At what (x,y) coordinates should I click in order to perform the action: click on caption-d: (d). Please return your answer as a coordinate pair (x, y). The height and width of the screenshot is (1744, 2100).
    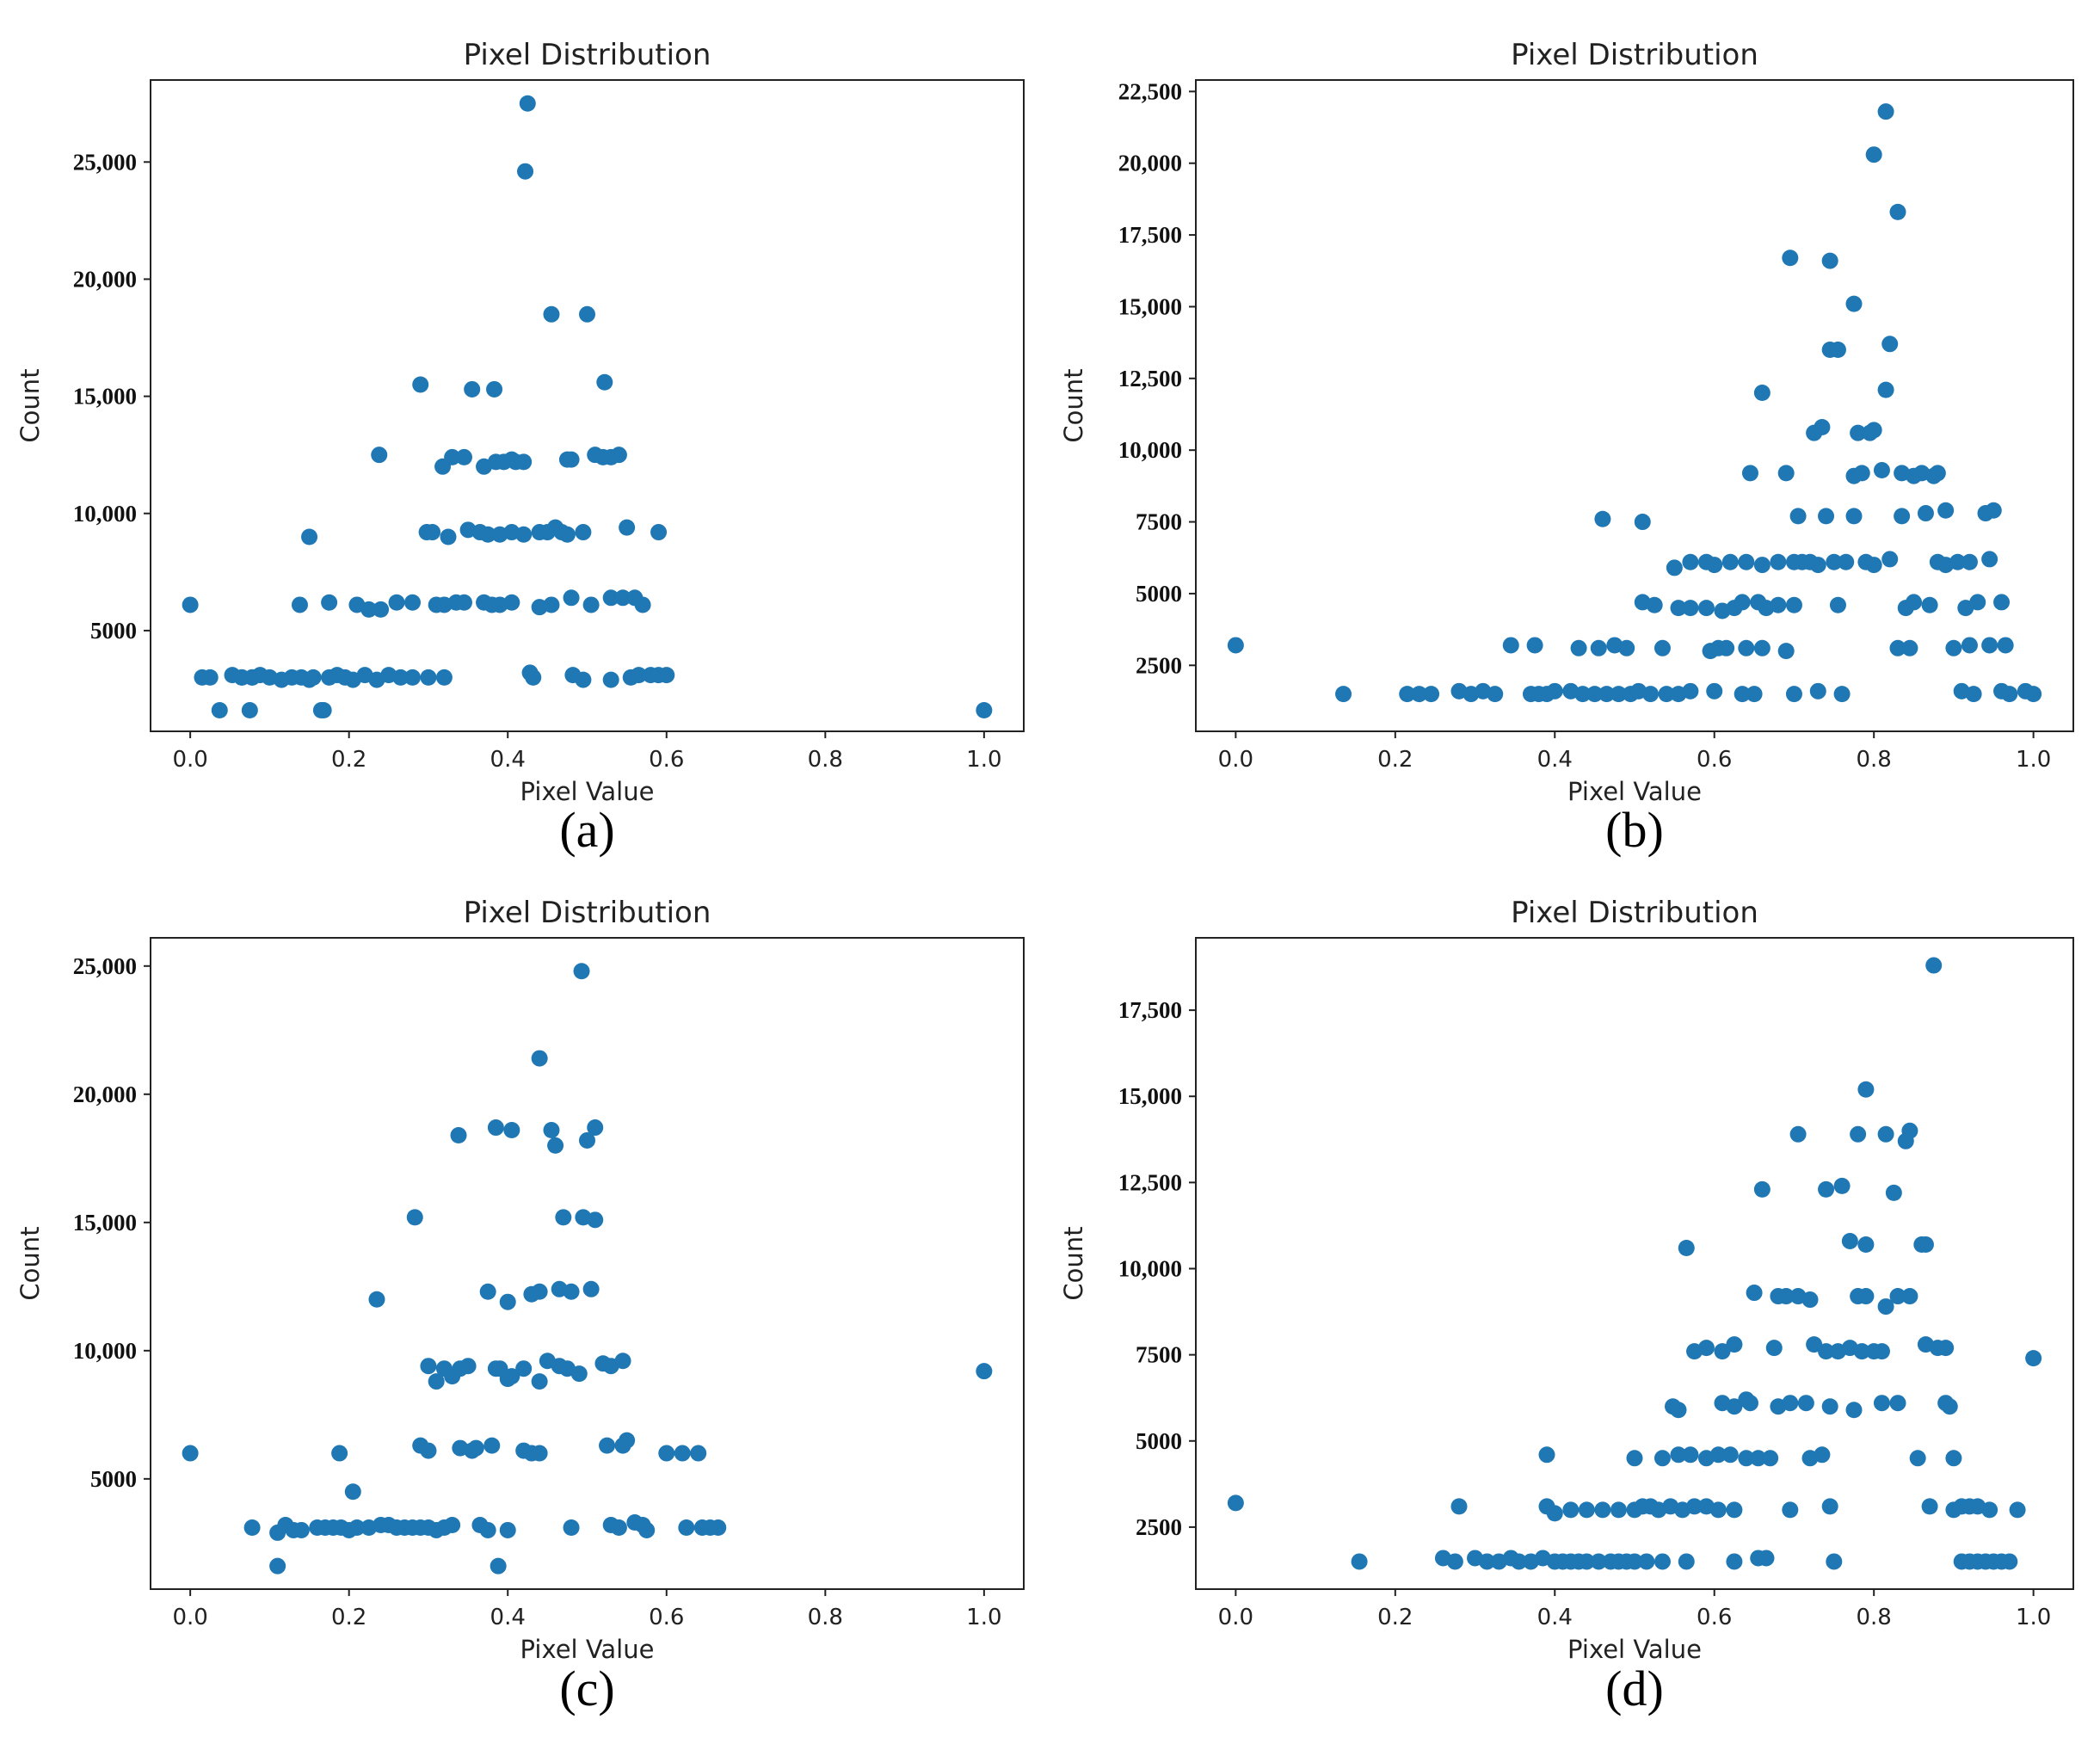
    Looking at the image, I should click on (1634, 1689).